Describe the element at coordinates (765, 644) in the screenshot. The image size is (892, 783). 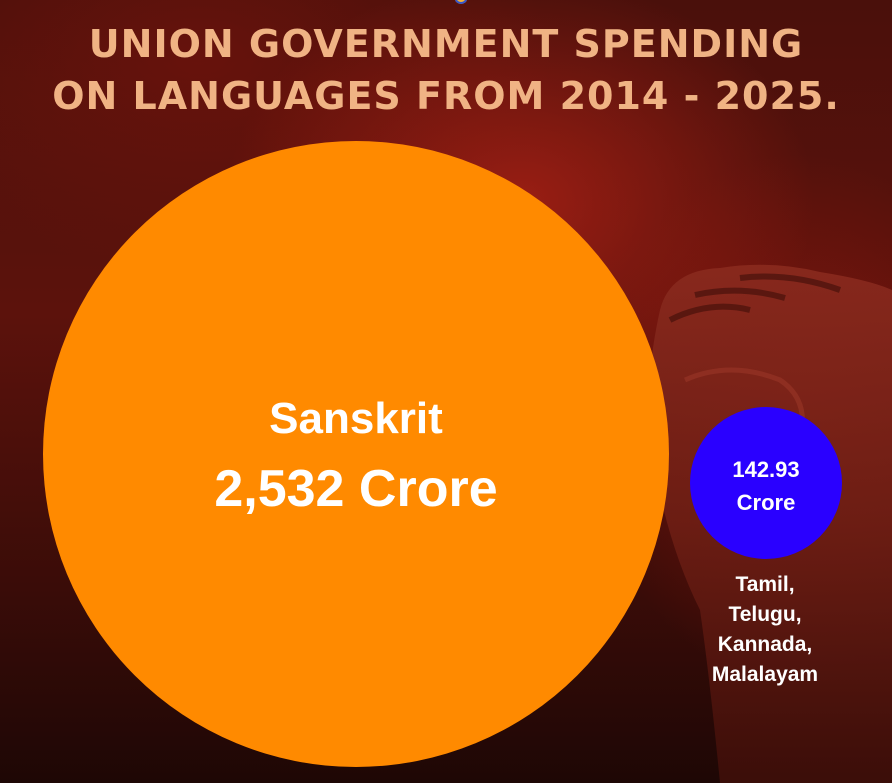
I see `language-kannada: Kannada,` at that location.